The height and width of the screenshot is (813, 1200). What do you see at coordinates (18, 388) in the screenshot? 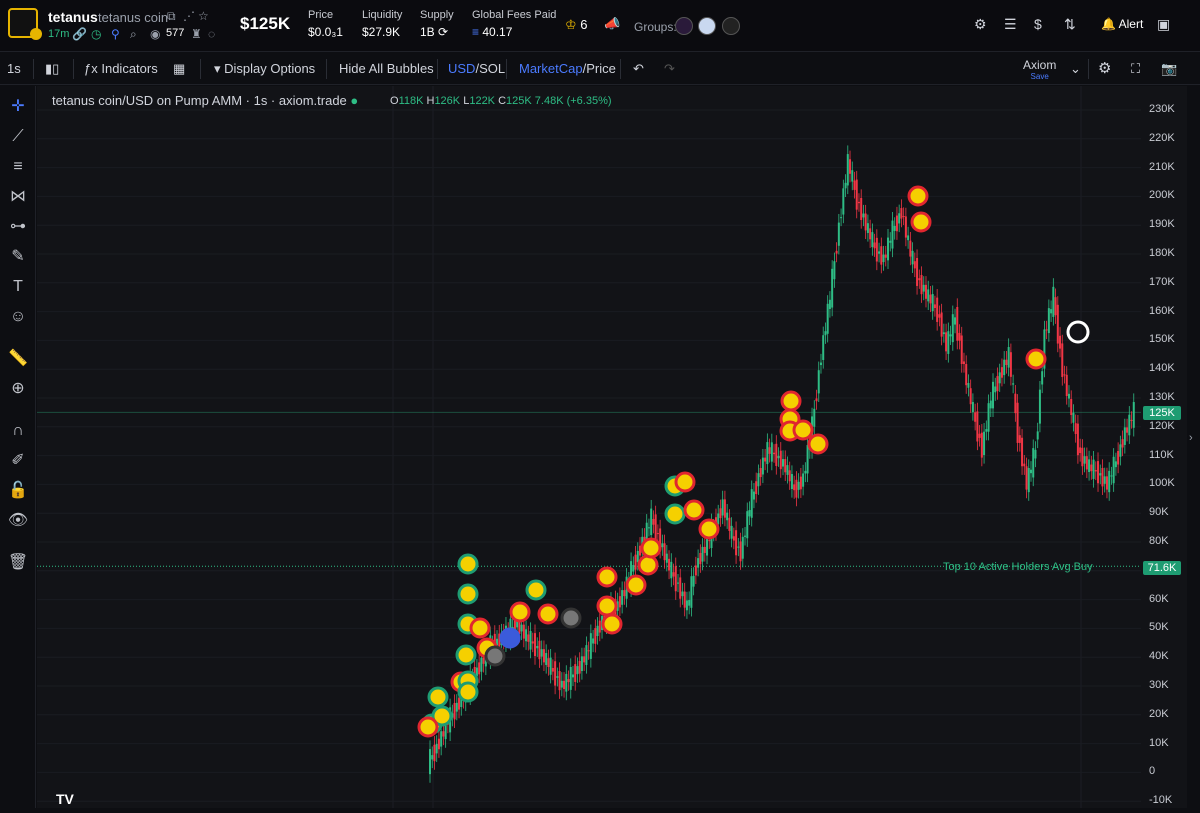
I see `zoom-icon: ⊕` at bounding box center [18, 388].